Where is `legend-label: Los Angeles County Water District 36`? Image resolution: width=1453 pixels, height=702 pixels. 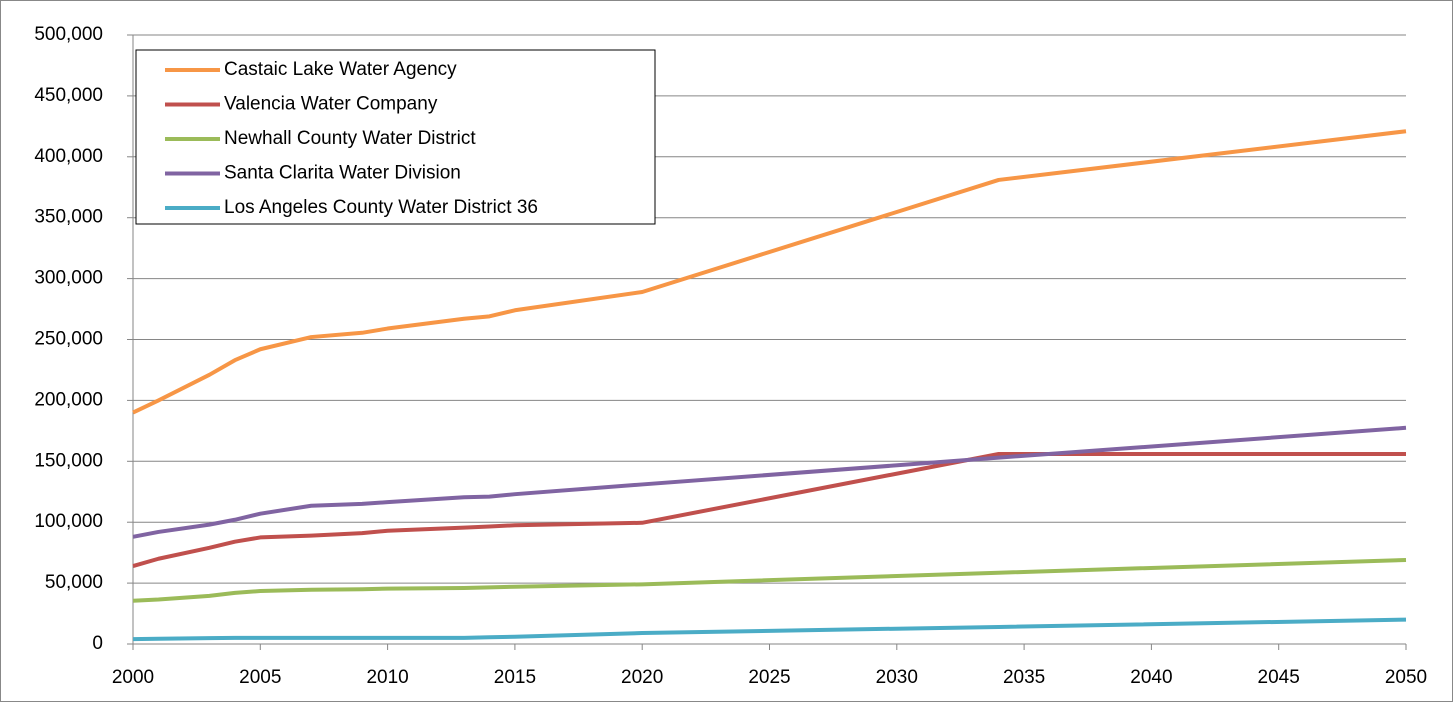
legend-label: Los Angeles County Water District 36 is located at coordinates (381, 207).